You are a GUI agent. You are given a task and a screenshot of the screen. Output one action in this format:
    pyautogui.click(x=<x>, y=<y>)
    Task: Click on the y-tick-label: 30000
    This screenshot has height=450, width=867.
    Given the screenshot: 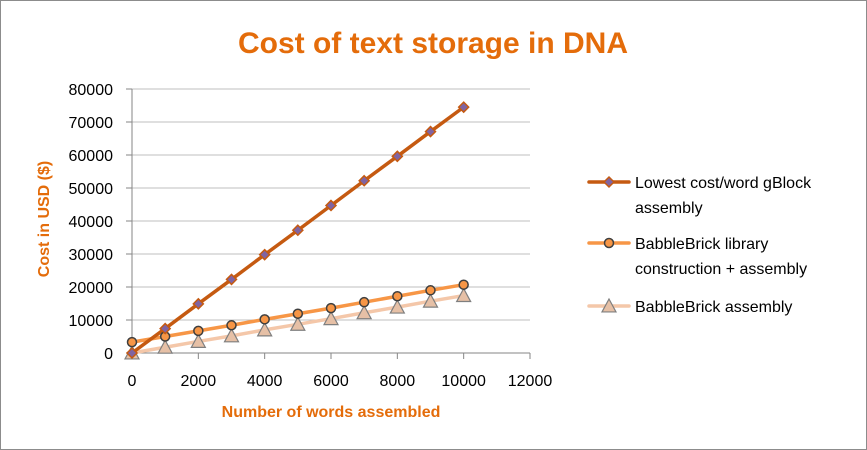 What is the action you would take?
    pyautogui.click(x=91, y=255)
    